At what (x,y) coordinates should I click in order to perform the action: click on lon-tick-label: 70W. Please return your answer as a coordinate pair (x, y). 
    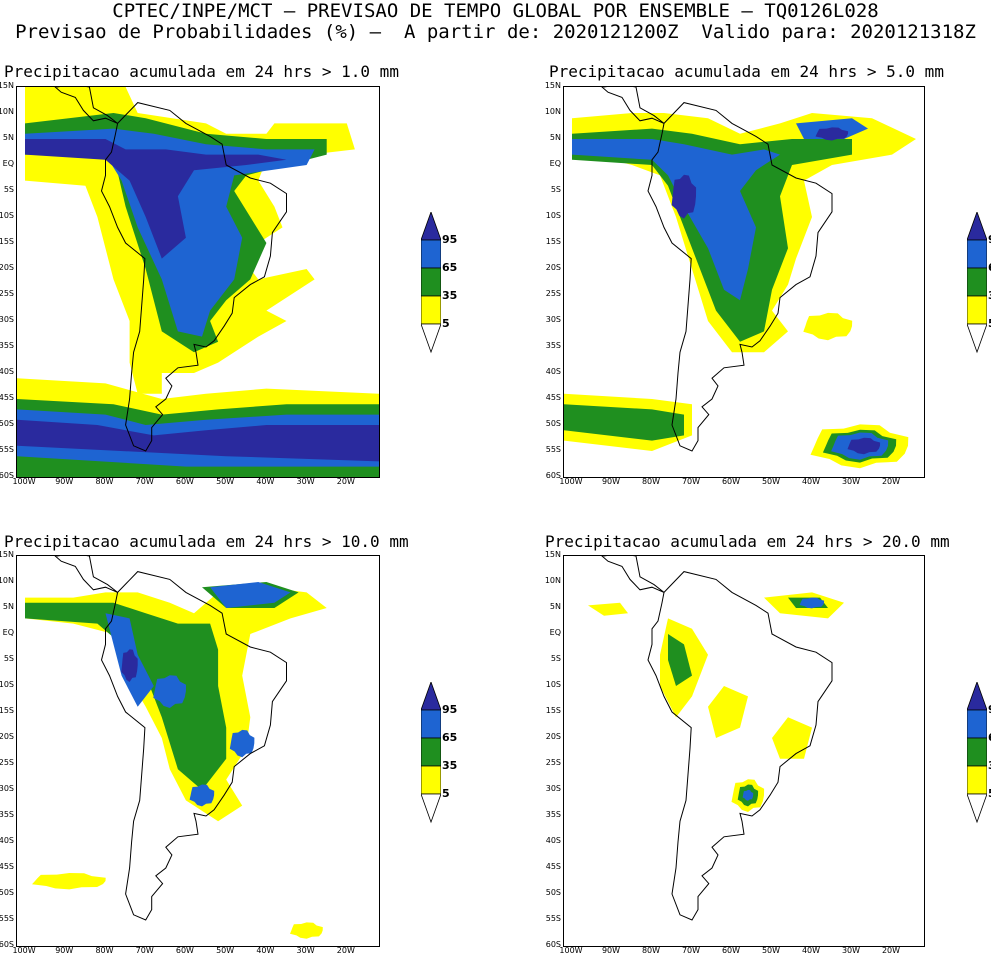
    Looking at the image, I should click on (691, 950).